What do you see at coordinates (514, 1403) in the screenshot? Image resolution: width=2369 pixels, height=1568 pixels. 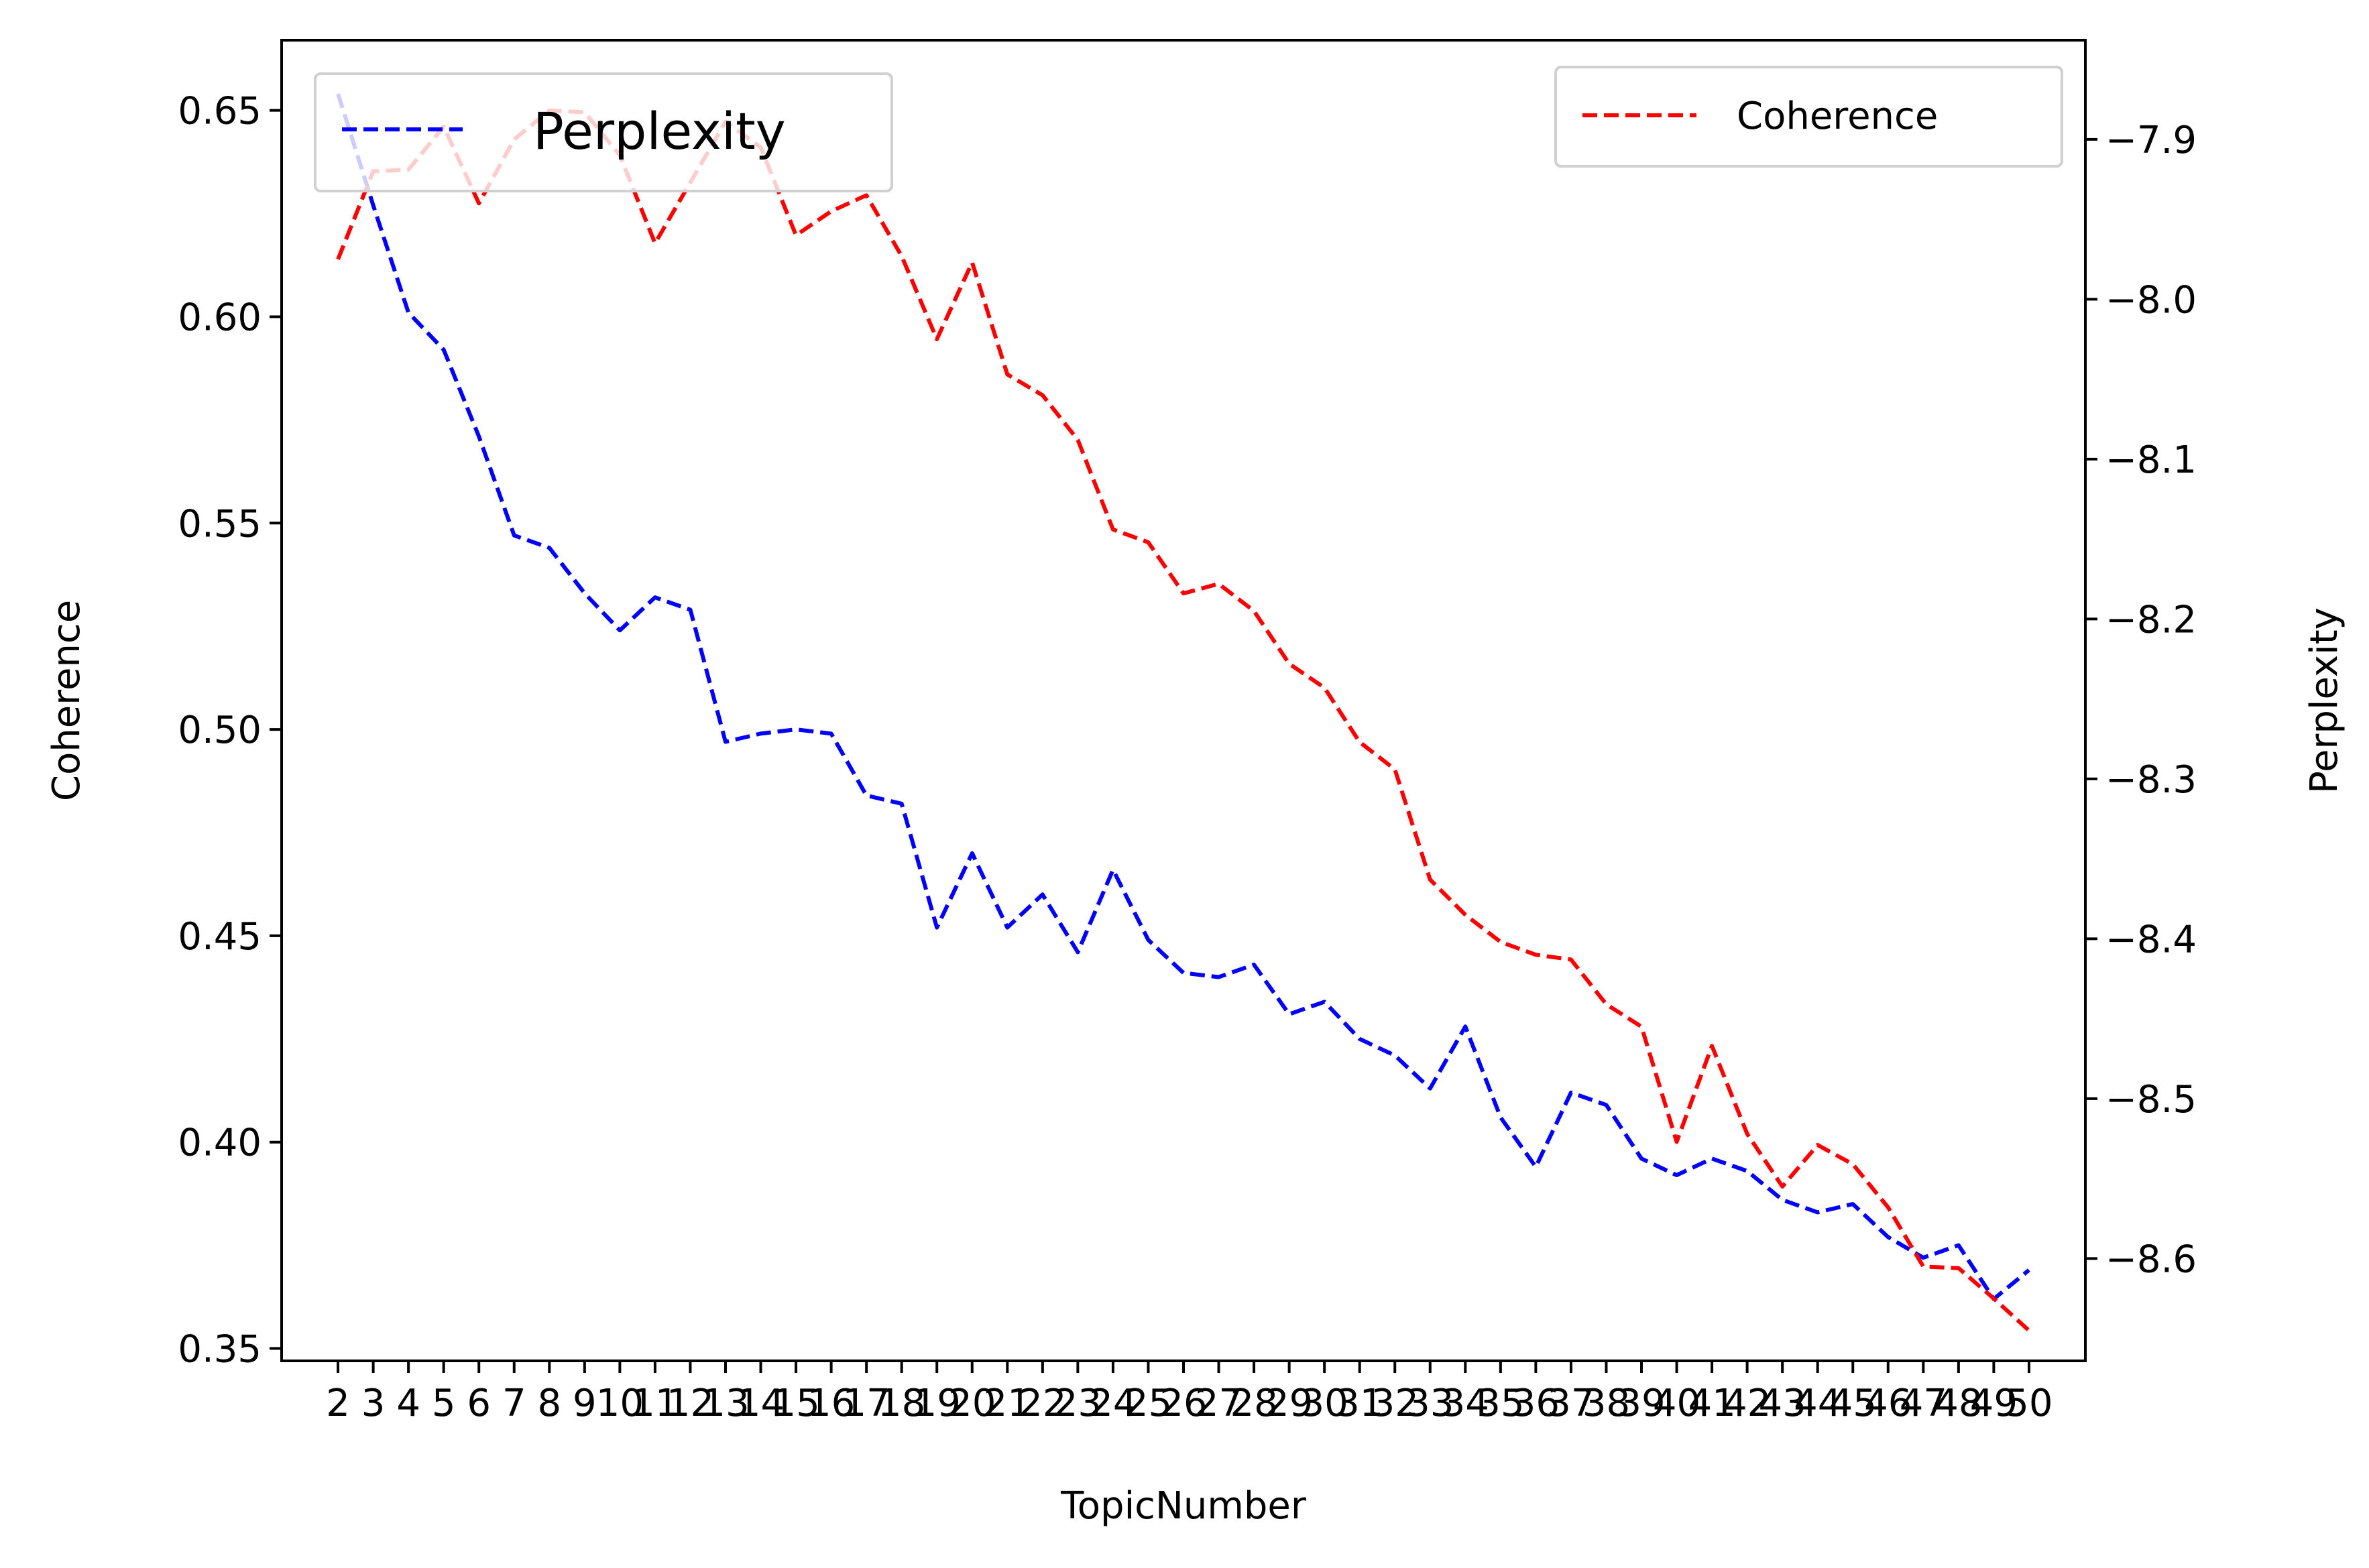 I see `x-tick-label: 7` at bounding box center [514, 1403].